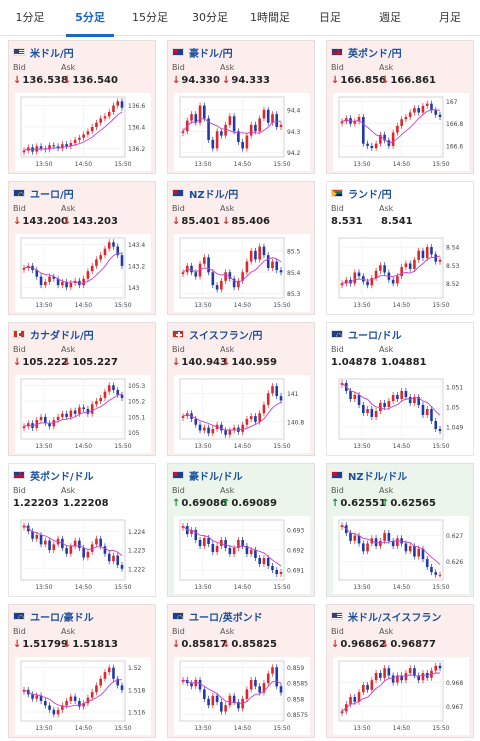 The height and width of the screenshot is (741, 480). Describe the element at coordinates (453, 266) in the screenshot. I see `y-tick-label: 8.53` at that location.